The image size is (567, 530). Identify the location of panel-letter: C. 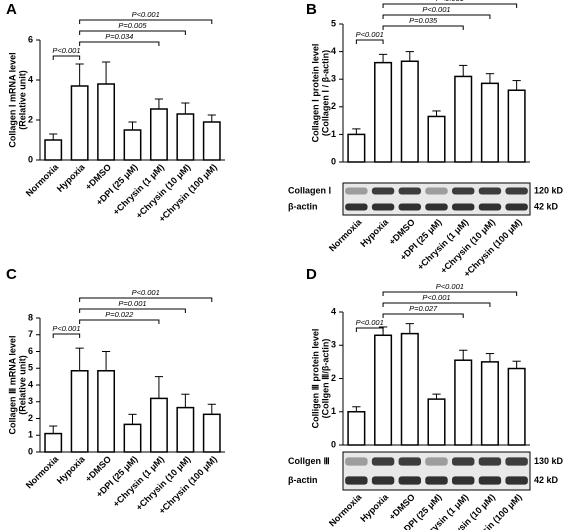
(11, 274).